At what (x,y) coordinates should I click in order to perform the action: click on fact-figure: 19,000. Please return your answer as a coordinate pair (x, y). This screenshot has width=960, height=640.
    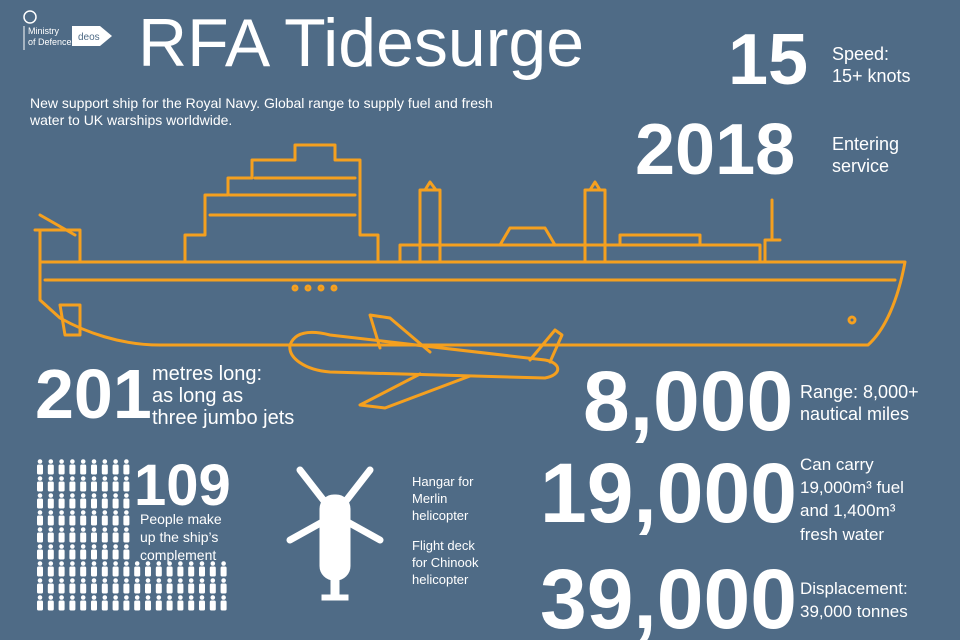
    Looking at the image, I should click on (668, 493).